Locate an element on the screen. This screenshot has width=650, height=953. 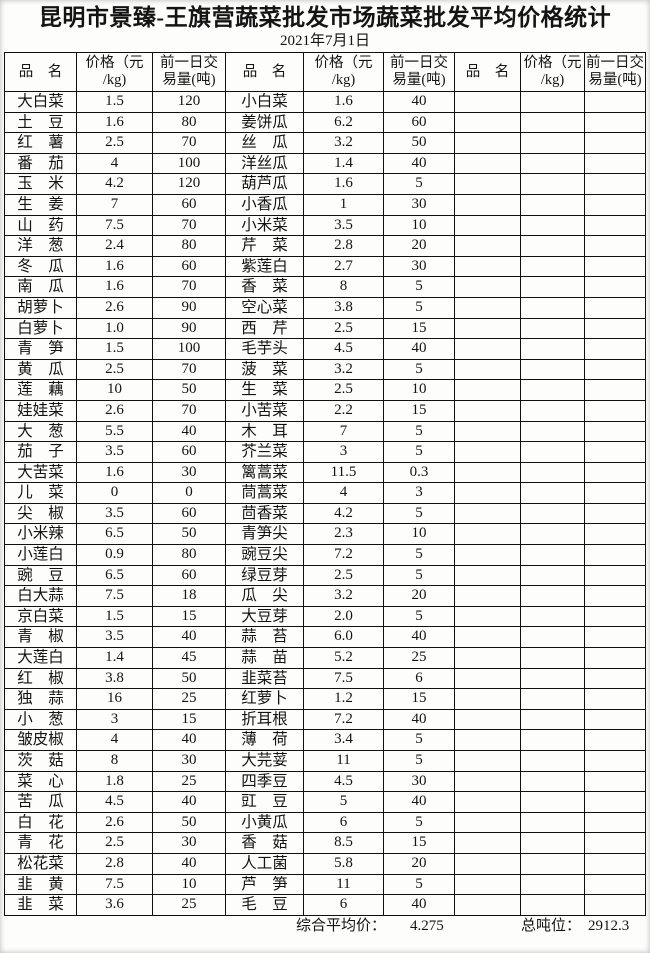
table-row: 韭 菜 3.6 25 毛 豆 6 40 is located at coordinates (325, 905).